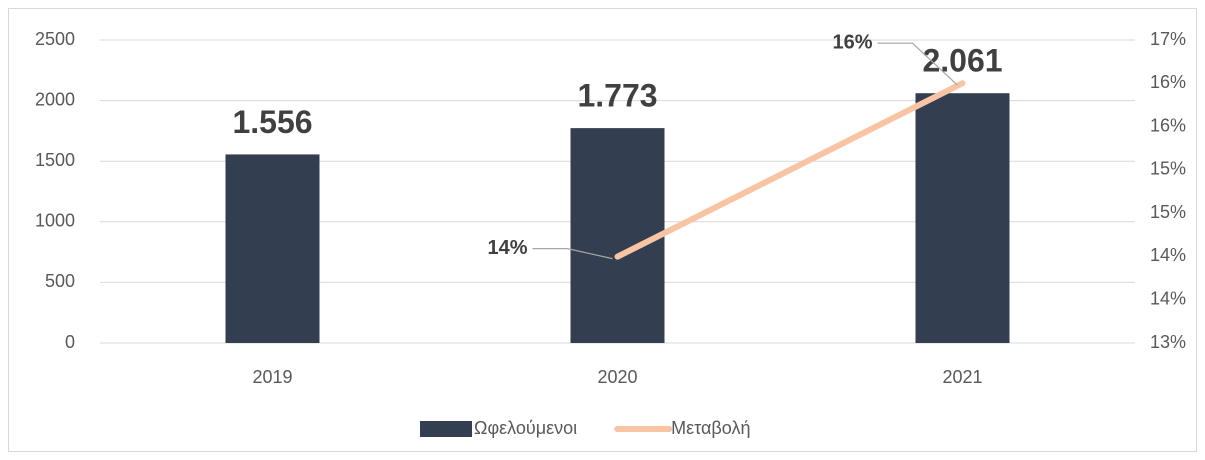 Image resolution: width=1205 pixels, height=460 pixels. What do you see at coordinates (1168, 342) in the screenshot?
I see `y2-tick-label: 13%` at bounding box center [1168, 342].